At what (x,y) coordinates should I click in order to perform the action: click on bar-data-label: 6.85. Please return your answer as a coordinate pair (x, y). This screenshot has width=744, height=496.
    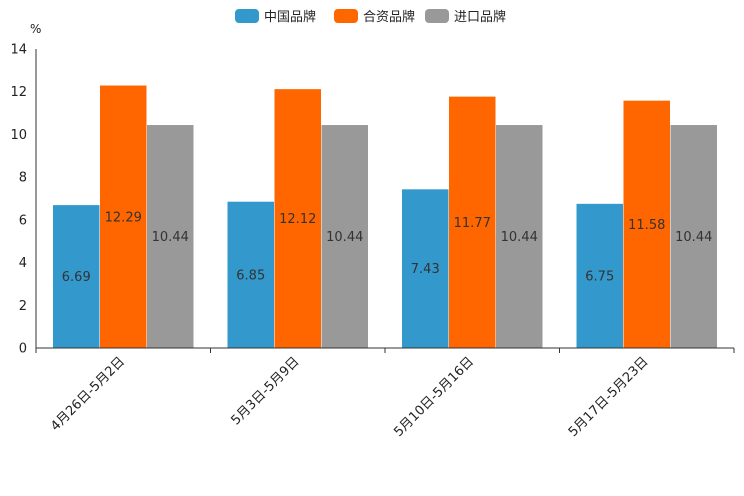
    Looking at the image, I should click on (250, 275).